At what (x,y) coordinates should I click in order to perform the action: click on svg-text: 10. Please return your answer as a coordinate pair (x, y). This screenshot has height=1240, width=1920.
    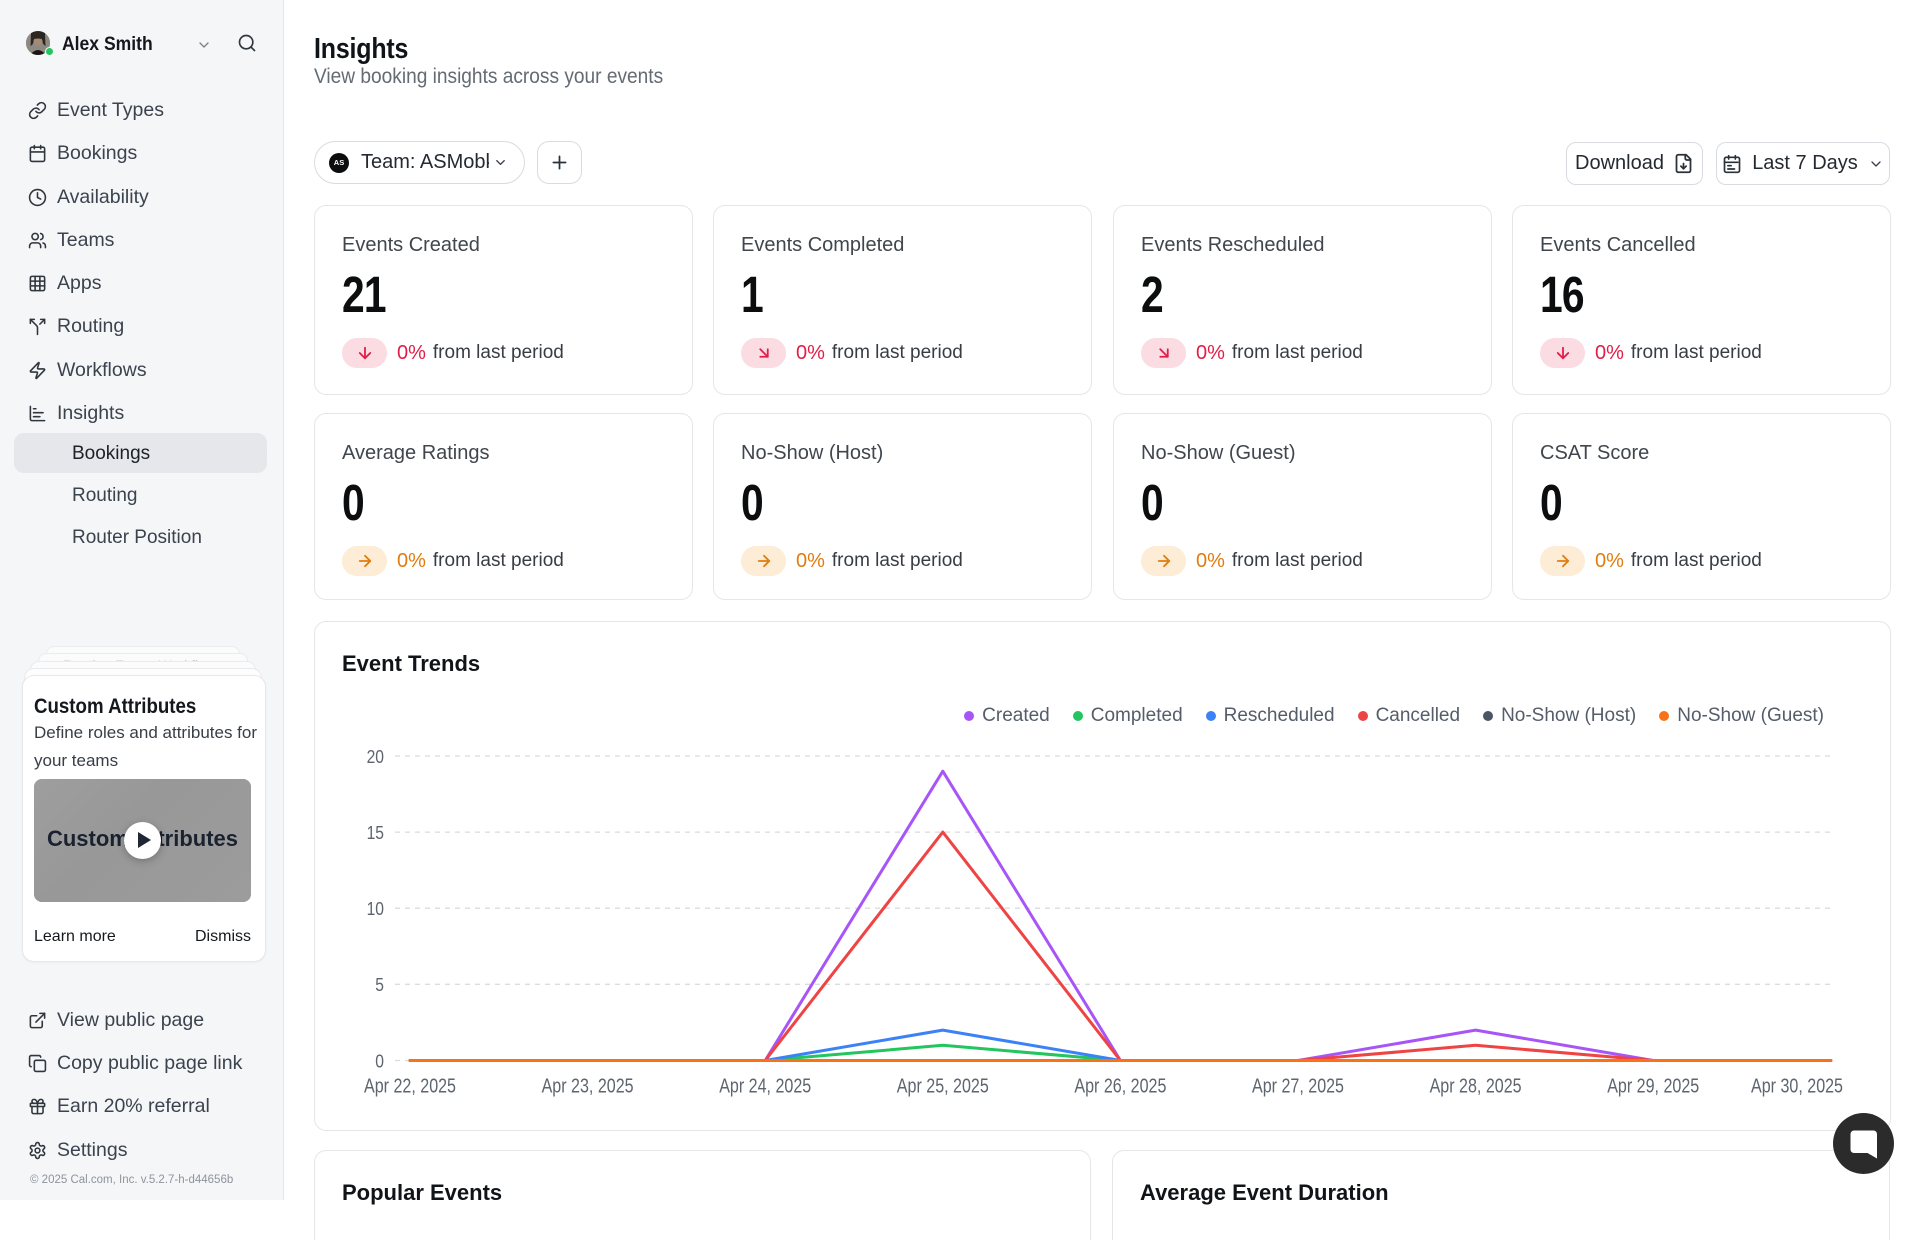
    Looking at the image, I should click on (375, 908).